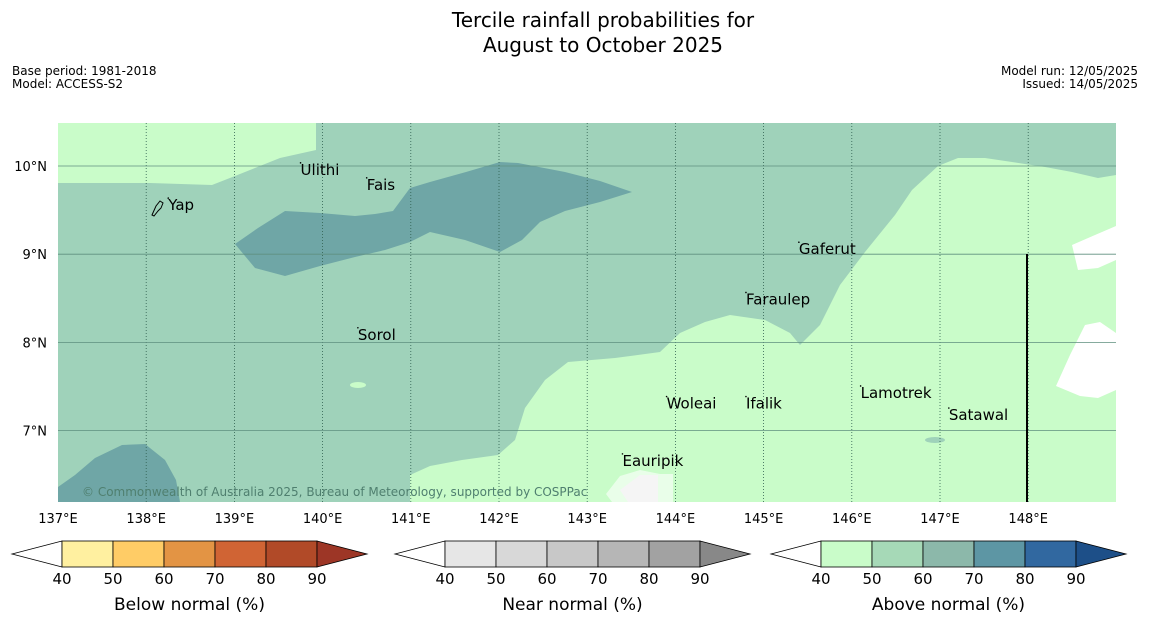  What do you see at coordinates (68, 84) in the screenshot?
I see `model-name-text: Model: ACCESS-S2` at bounding box center [68, 84].